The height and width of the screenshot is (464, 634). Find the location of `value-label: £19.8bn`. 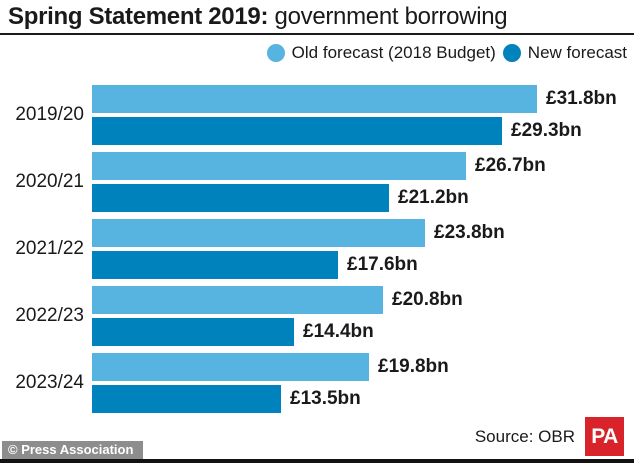

value-label: £19.8bn is located at coordinates (413, 366).